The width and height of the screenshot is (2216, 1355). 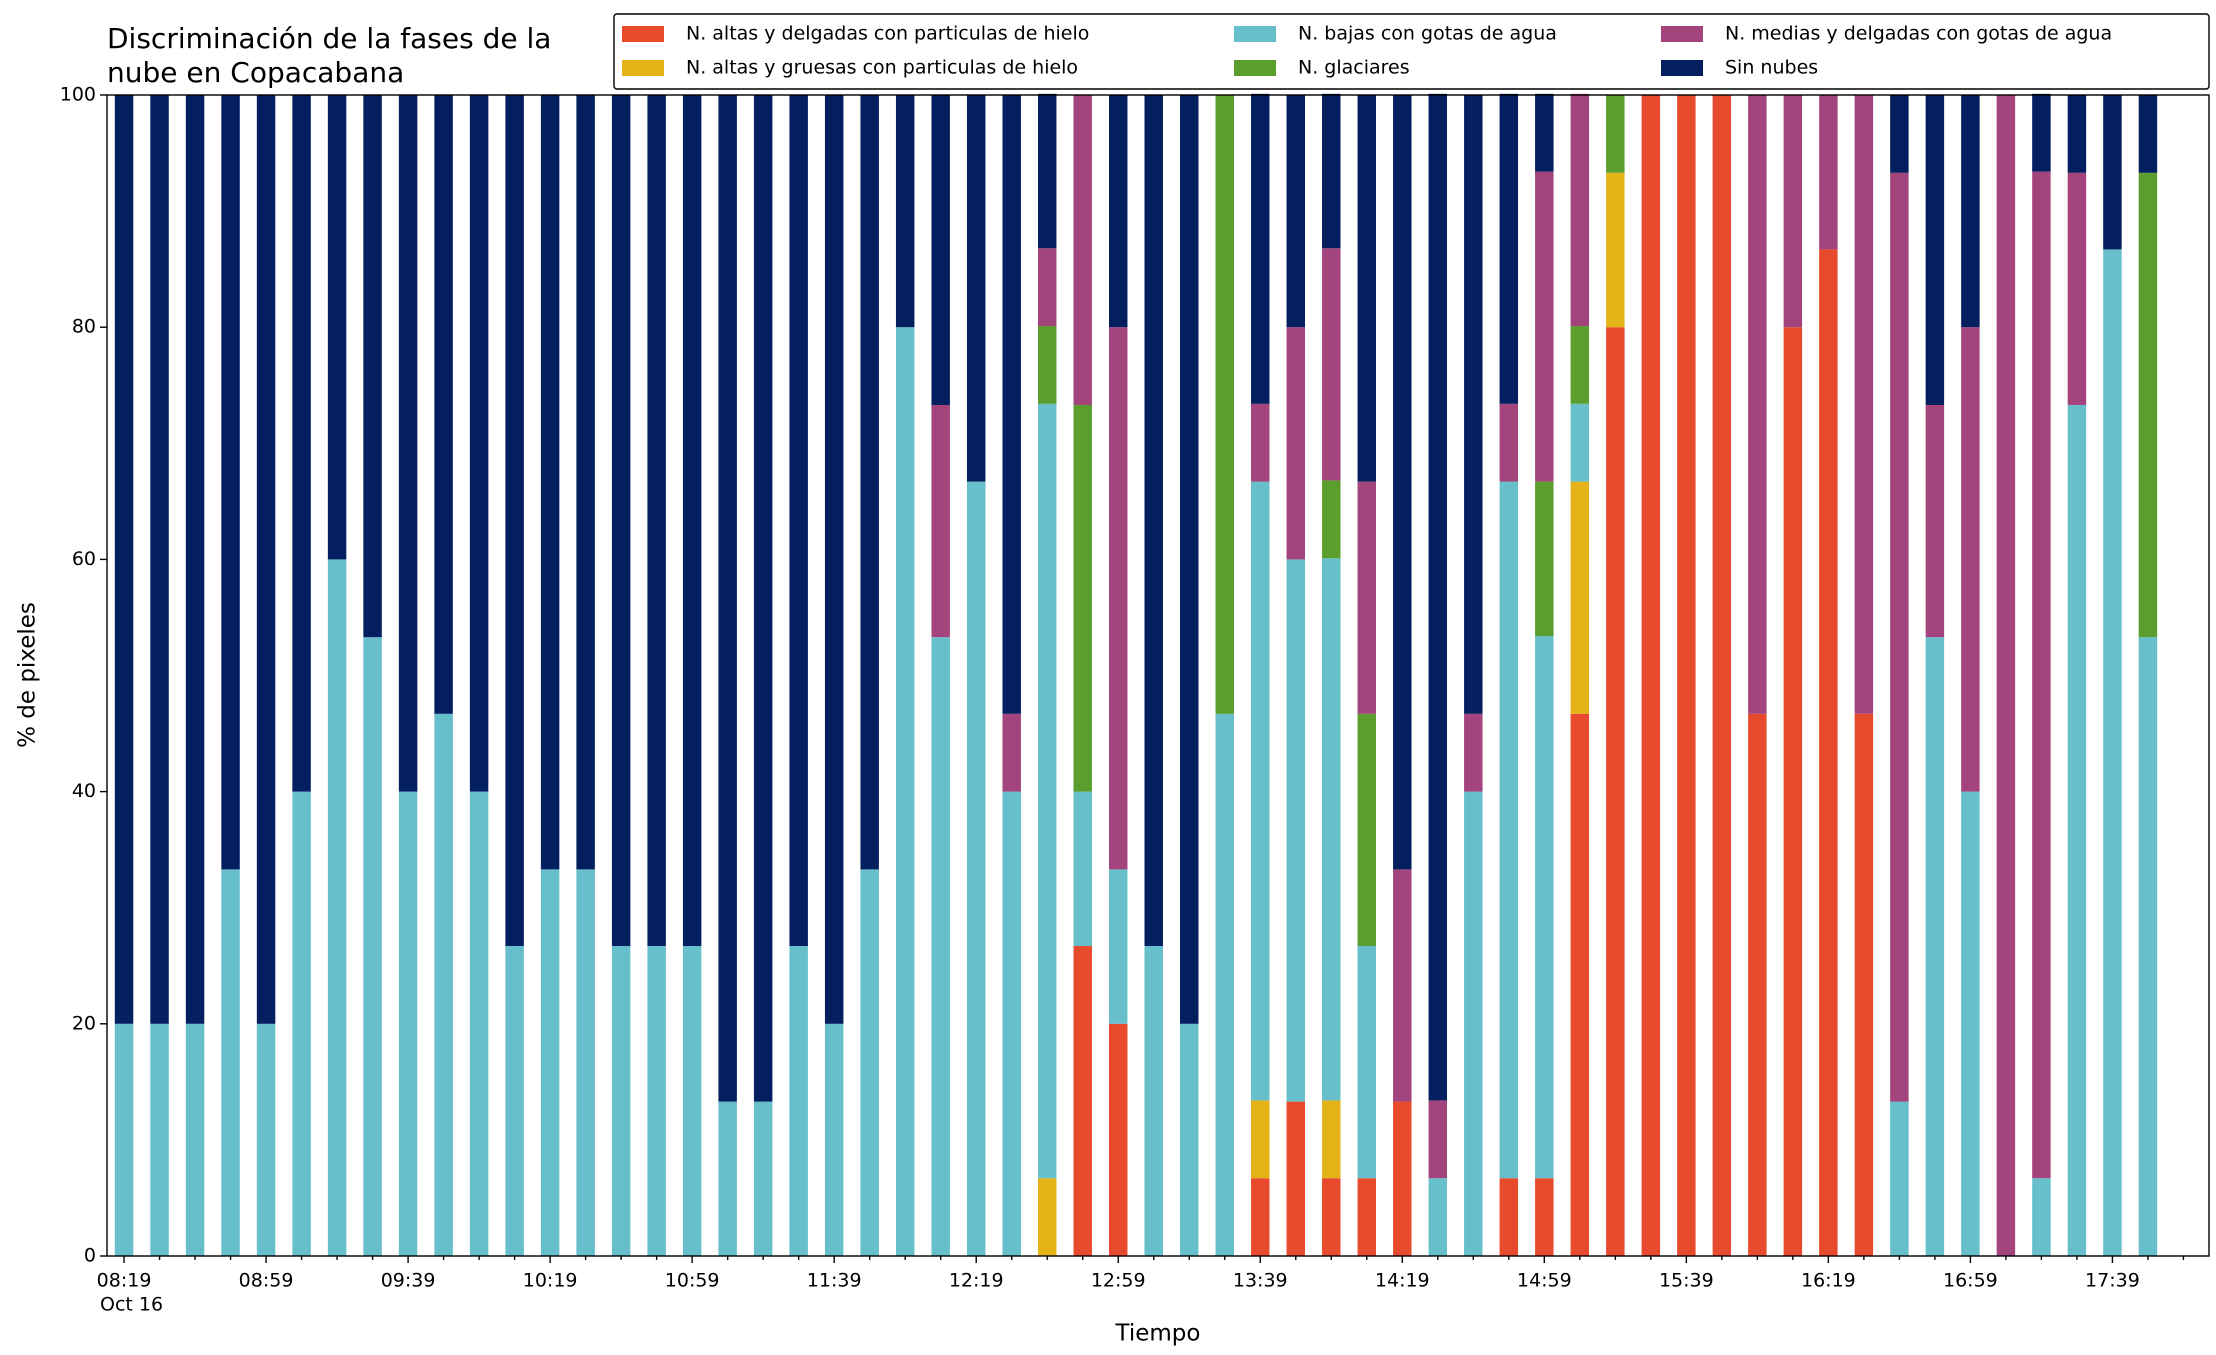 I want to click on x-tick-label: 12:19, so click(x=976, y=1281).